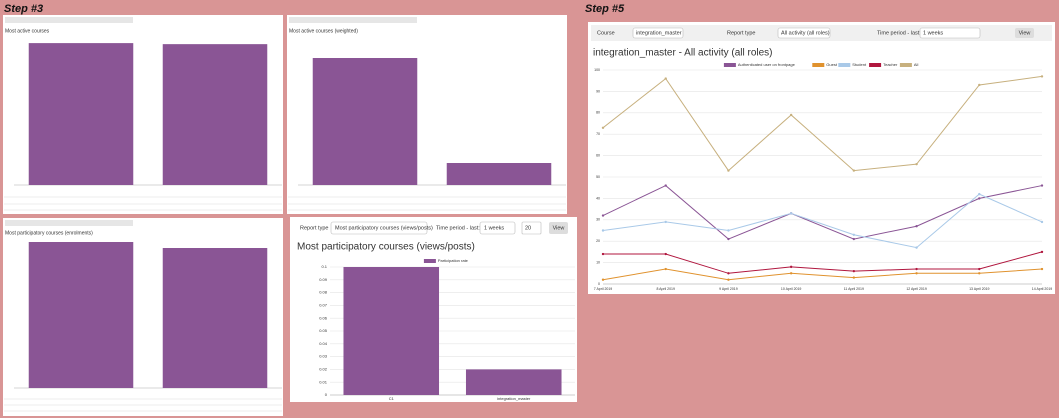 The height and width of the screenshot is (418, 1059). What do you see at coordinates (514, 398) in the screenshot?
I see `x-tick-label: integration_master` at bounding box center [514, 398].